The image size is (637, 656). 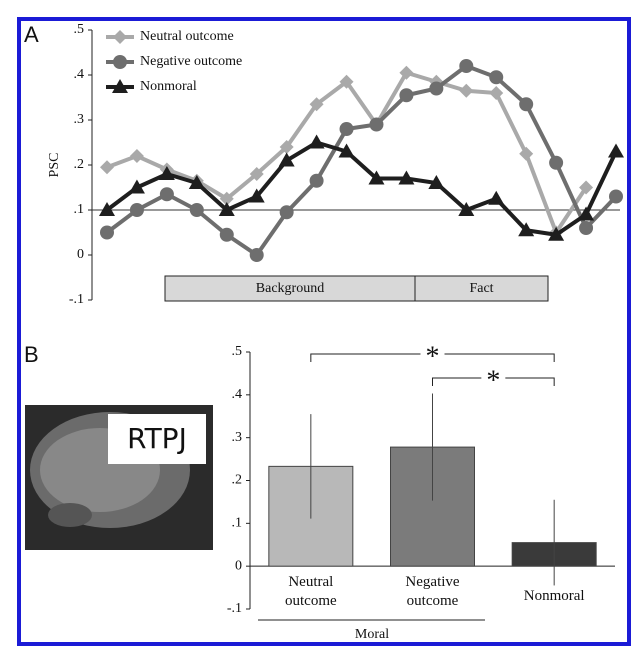 What do you see at coordinates (31, 354) in the screenshot?
I see `panel-label: B` at bounding box center [31, 354].